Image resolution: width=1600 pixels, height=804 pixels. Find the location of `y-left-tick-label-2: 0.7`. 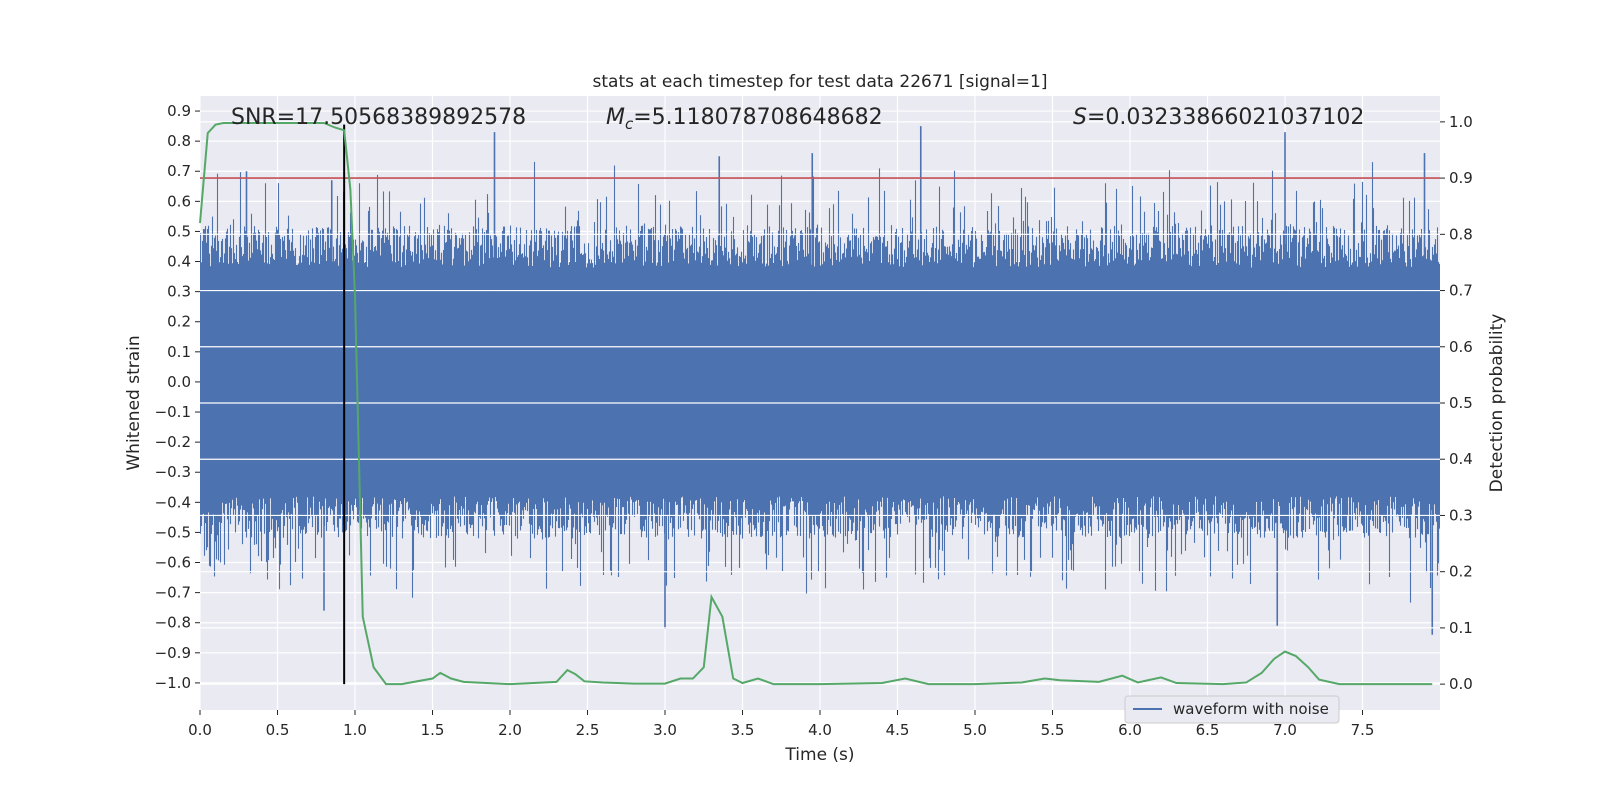

y-left-tick-label-2: 0.7 is located at coordinates (179, 171).